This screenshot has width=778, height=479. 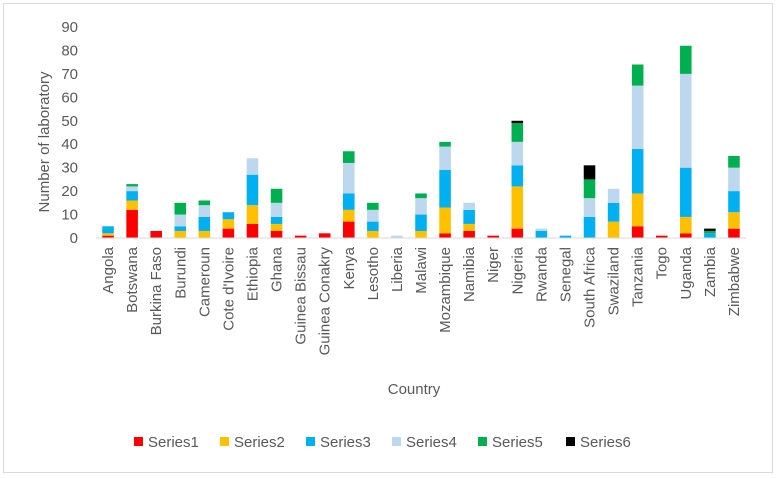 I want to click on x-tick-label: Togo, so click(x=662, y=263).